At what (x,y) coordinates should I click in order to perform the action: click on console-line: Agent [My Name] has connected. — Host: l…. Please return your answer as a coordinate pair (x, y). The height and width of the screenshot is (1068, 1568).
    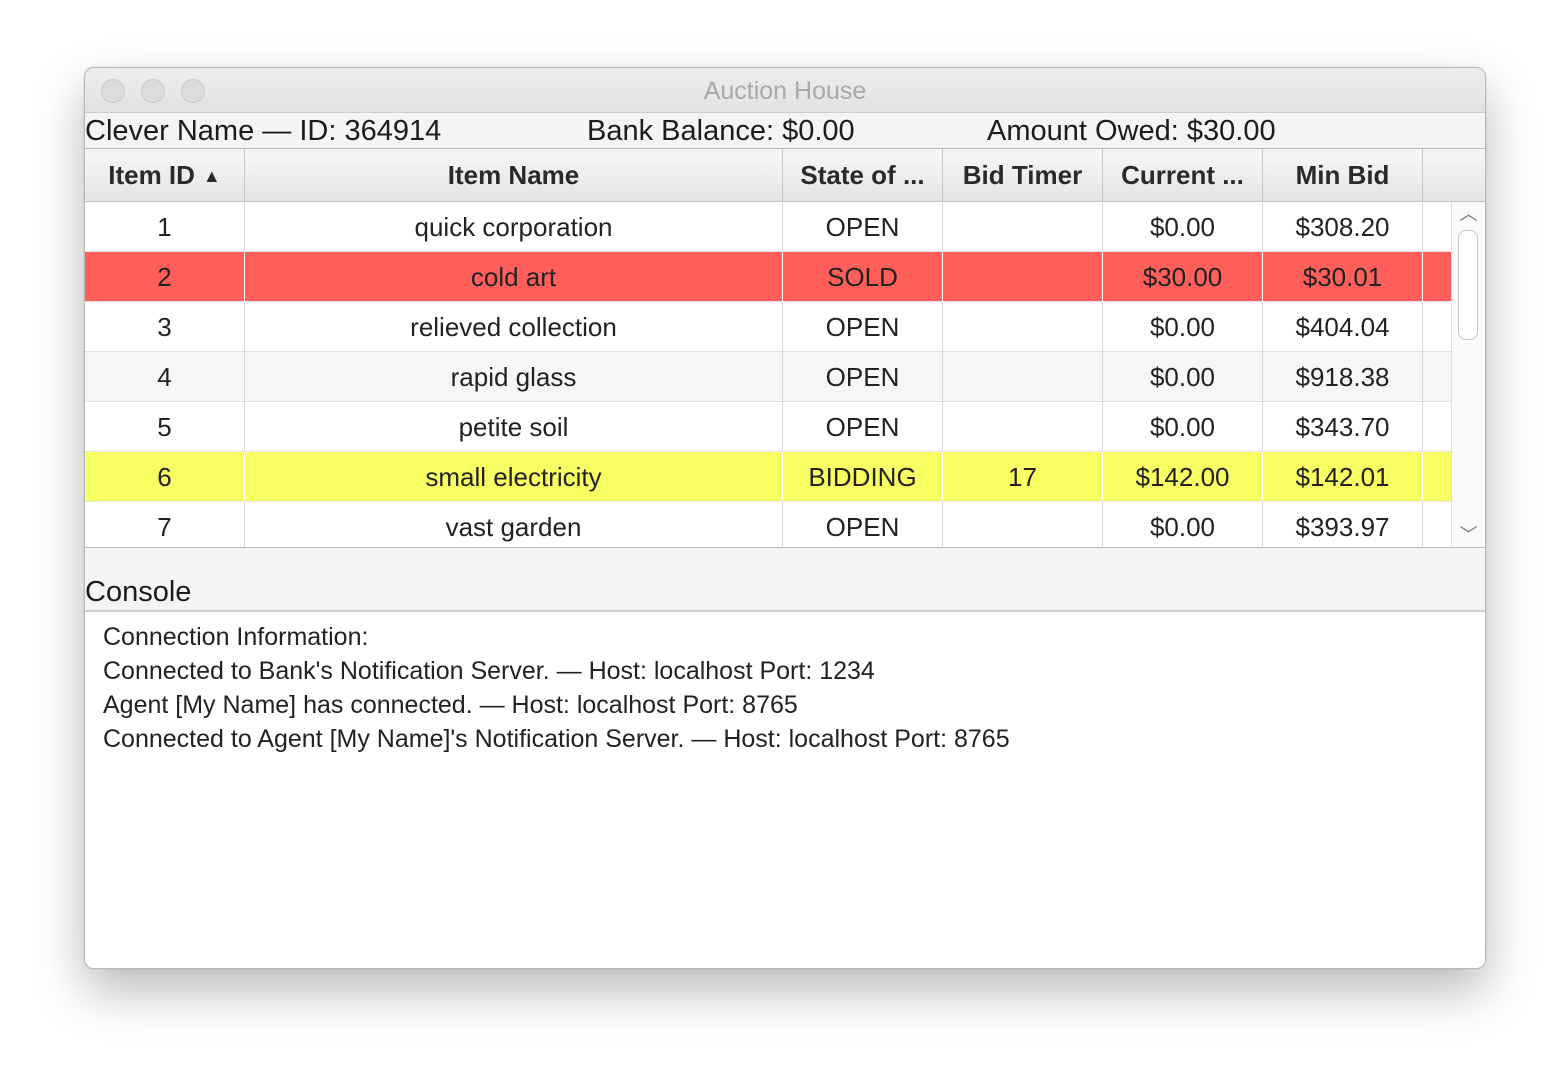
    Looking at the image, I should click on (450, 705).